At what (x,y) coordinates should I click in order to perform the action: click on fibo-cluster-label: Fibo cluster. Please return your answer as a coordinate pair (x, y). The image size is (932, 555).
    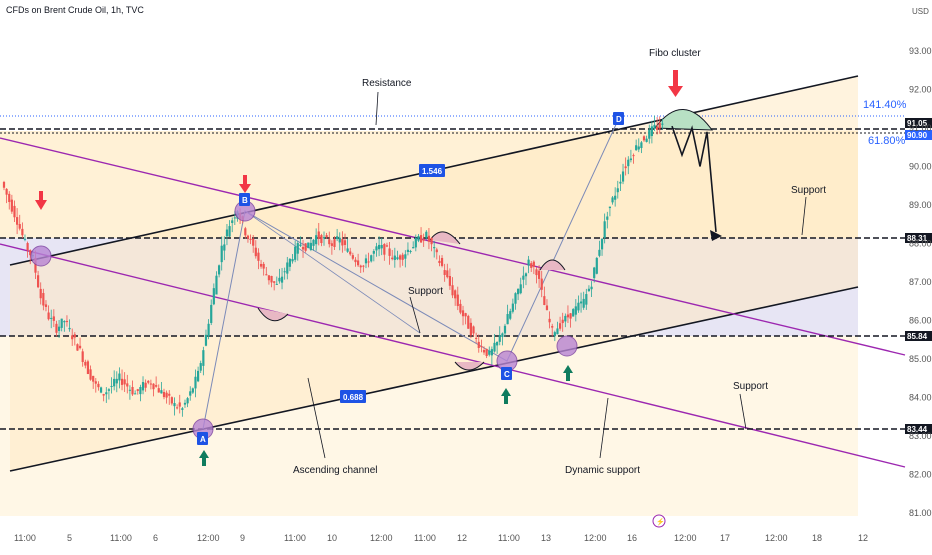
    Looking at the image, I should click on (675, 53).